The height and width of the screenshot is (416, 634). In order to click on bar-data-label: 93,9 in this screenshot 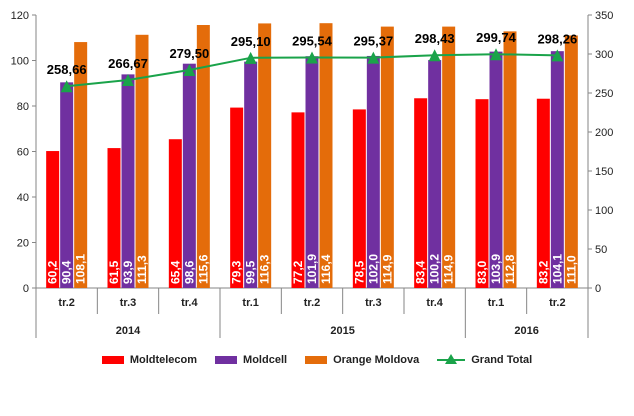, I will do `click(128, 272)`.